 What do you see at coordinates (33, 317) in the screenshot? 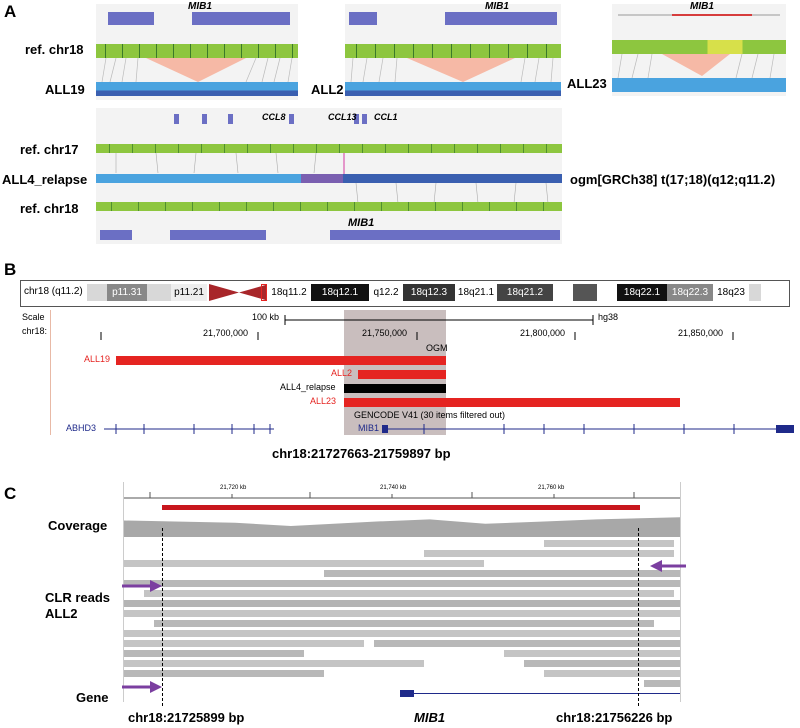
I see `scale-label: Scale` at bounding box center [33, 317].